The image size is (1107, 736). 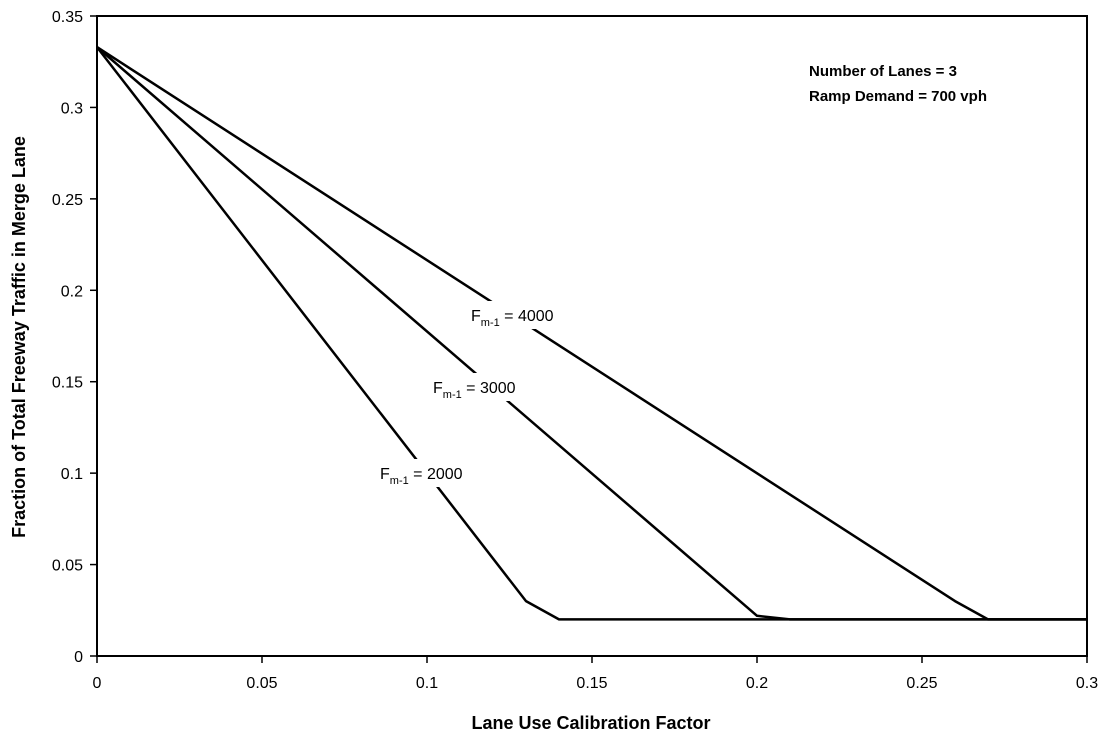 What do you see at coordinates (421, 476) in the screenshot?
I see `series-label-fm1-2000: Fm-1 = 2000` at bounding box center [421, 476].